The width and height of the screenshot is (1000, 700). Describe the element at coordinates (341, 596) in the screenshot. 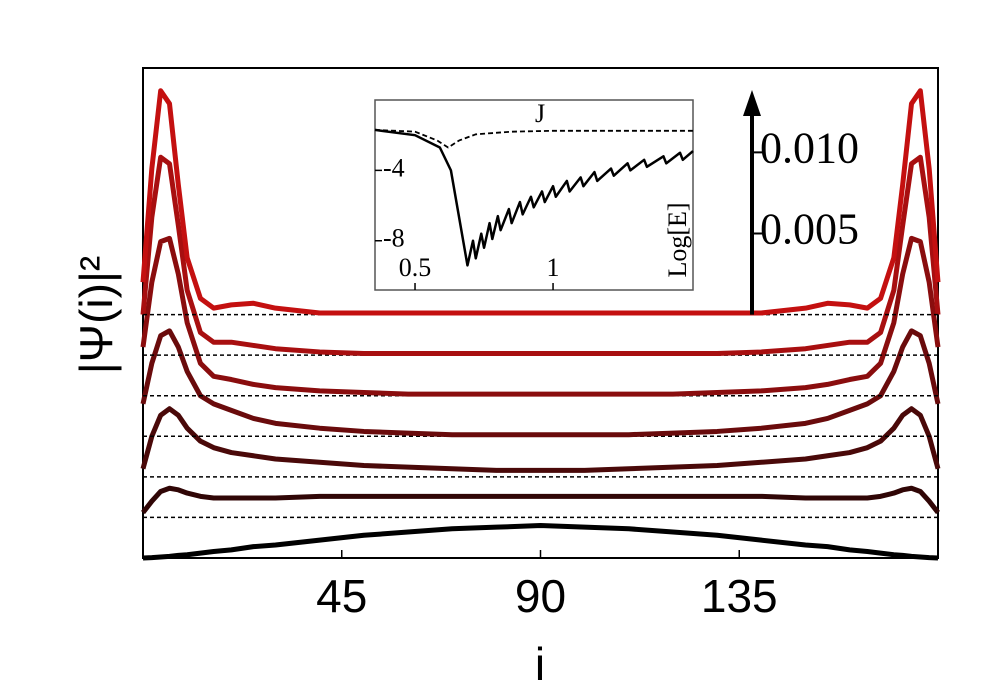

I see `x-tick-label: 45` at that location.